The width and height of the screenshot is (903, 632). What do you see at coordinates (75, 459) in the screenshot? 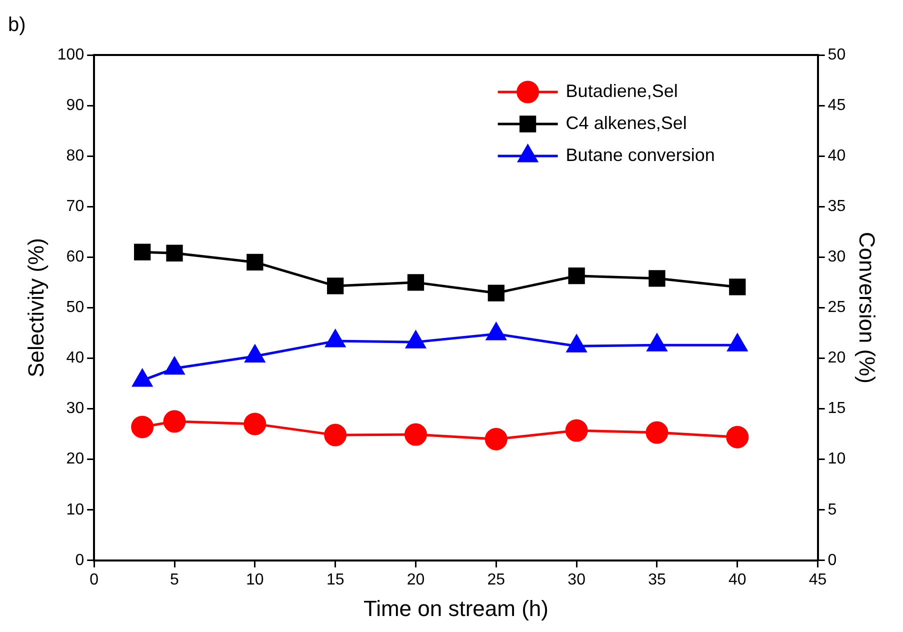
I see `y-tick-label: 20` at bounding box center [75, 459].